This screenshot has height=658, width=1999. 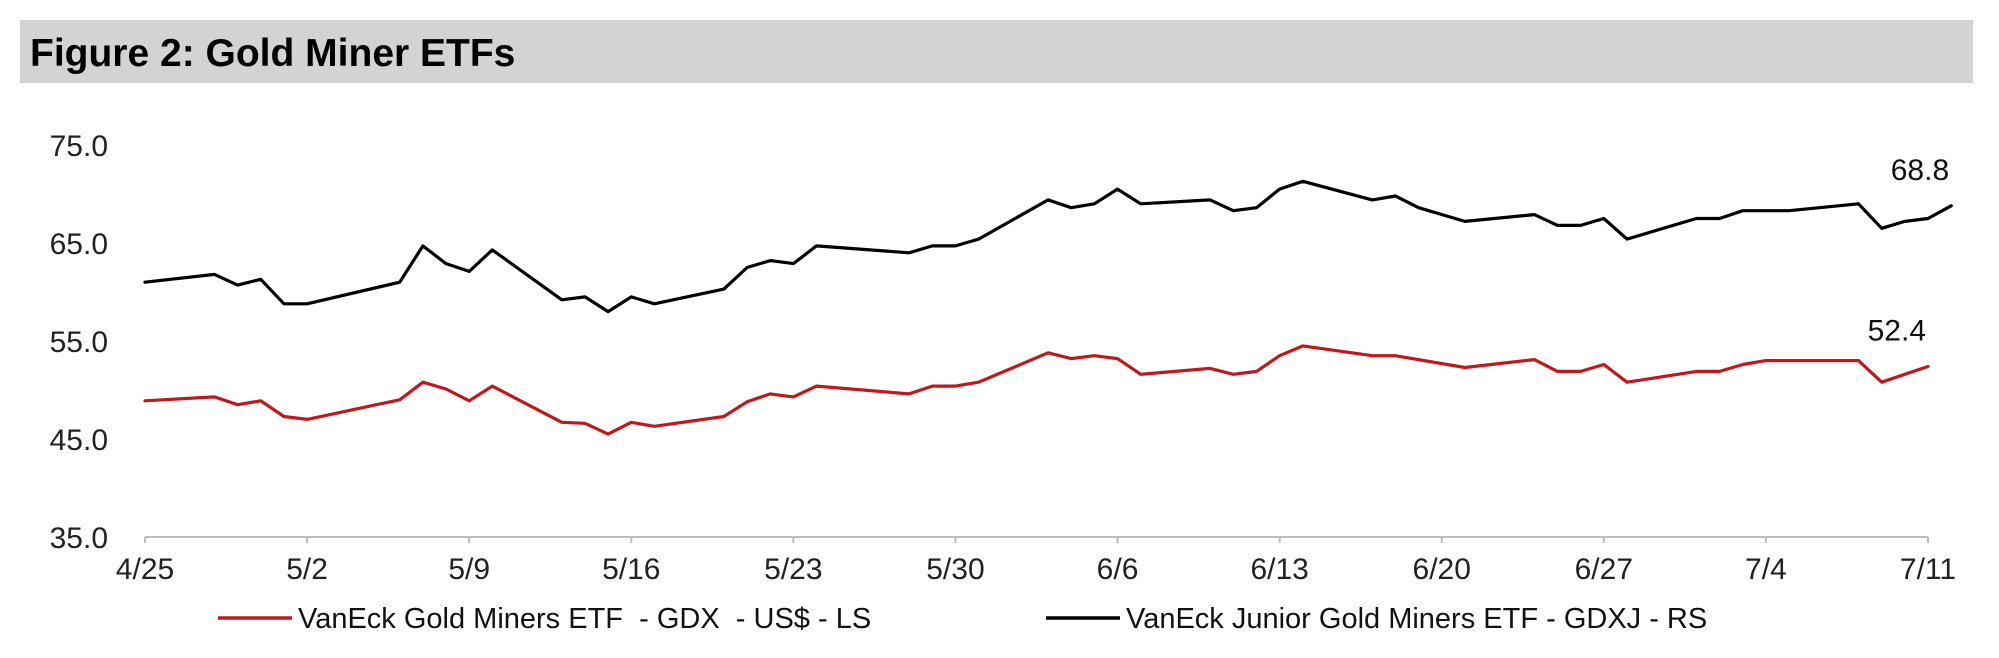 What do you see at coordinates (145, 569) in the screenshot?
I see `x-tick-label: 4/25` at bounding box center [145, 569].